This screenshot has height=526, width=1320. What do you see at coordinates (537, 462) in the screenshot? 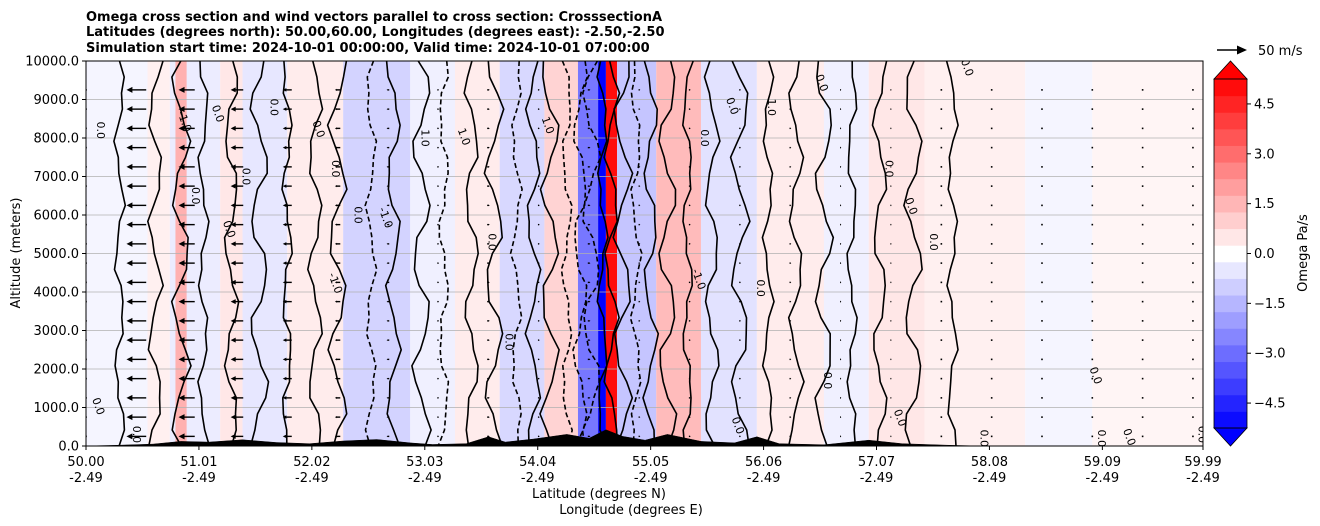
I see `x-tick-label-lat: 54.04` at bounding box center [537, 462].